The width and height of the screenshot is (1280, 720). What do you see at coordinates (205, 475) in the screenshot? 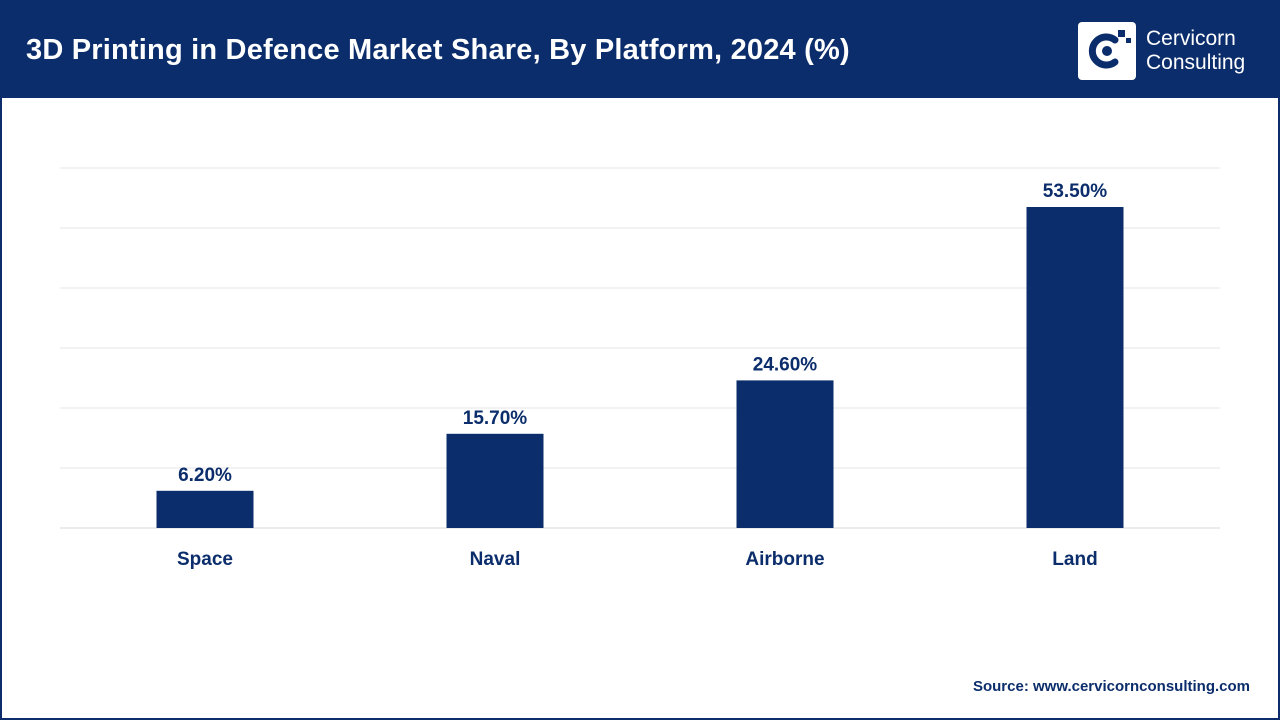
I see `data-label-space: 6.20%` at bounding box center [205, 475].